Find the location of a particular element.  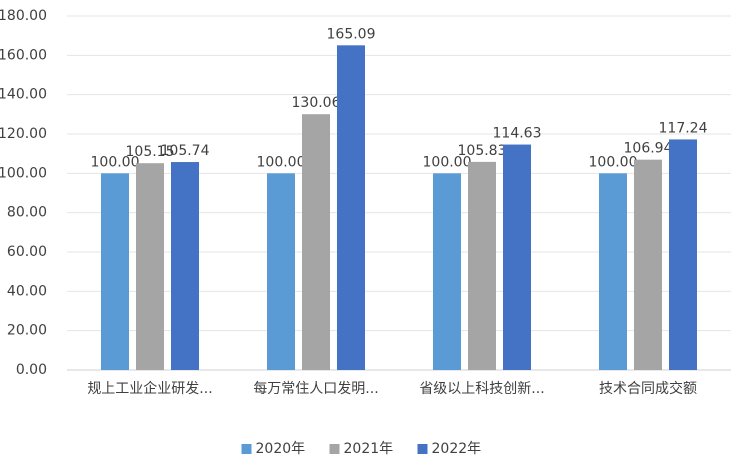

y-tick-label: 120.00 is located at coordinates (23, 134).